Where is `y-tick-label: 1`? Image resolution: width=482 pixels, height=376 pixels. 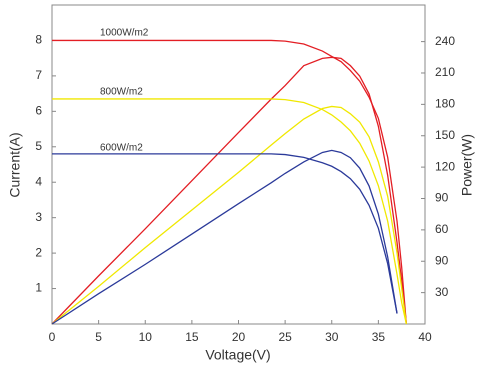 y-tick-label: 1 is located at coordinates (38, 288).